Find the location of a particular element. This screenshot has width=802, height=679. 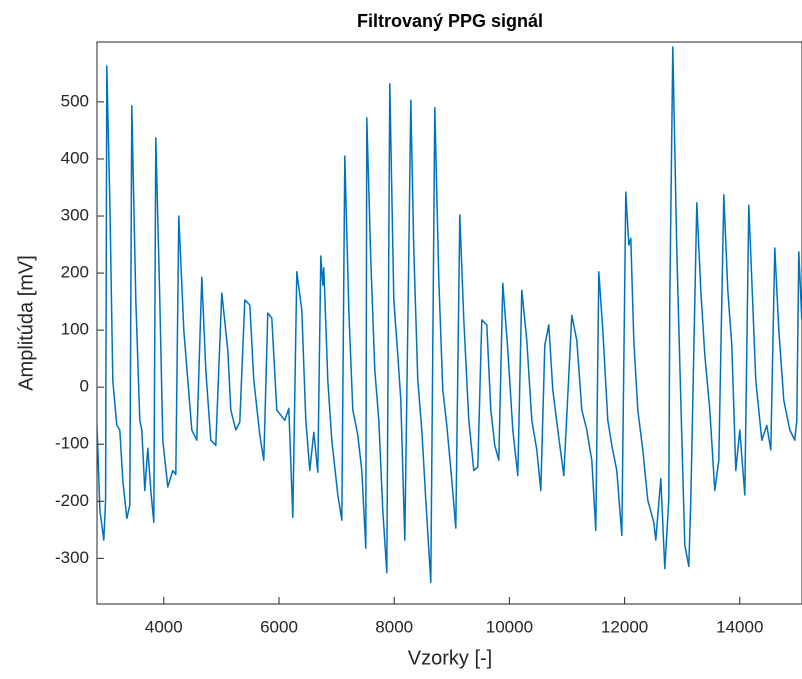

x-tick-label: 8000 is located at coordinates (394, 626).